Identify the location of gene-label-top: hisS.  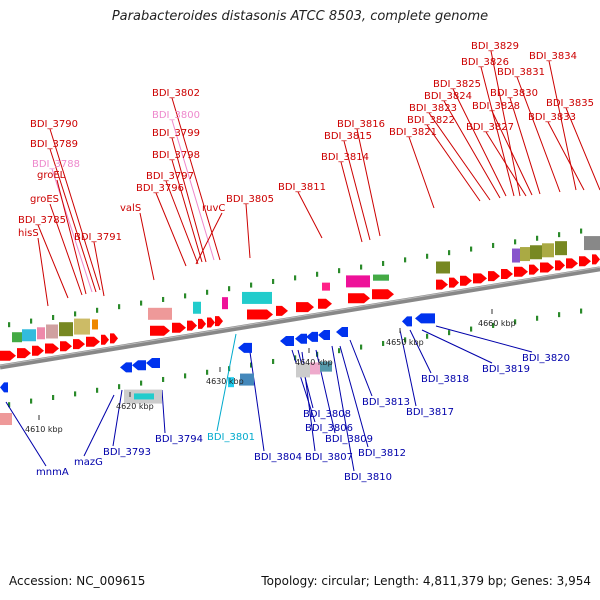
(28, 233).